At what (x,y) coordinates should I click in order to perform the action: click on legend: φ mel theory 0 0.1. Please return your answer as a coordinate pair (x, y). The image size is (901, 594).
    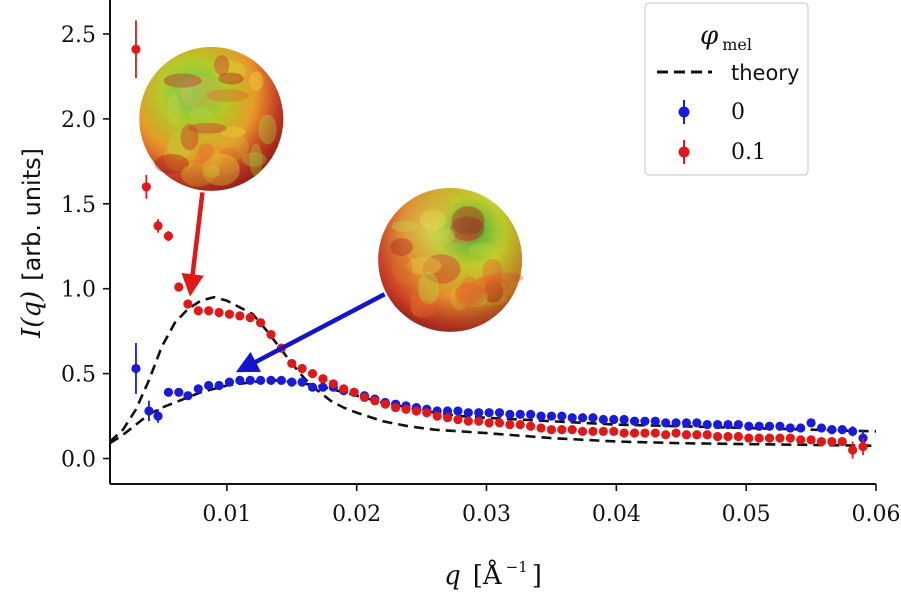
    Looking at the image, I should click on (726, 89).